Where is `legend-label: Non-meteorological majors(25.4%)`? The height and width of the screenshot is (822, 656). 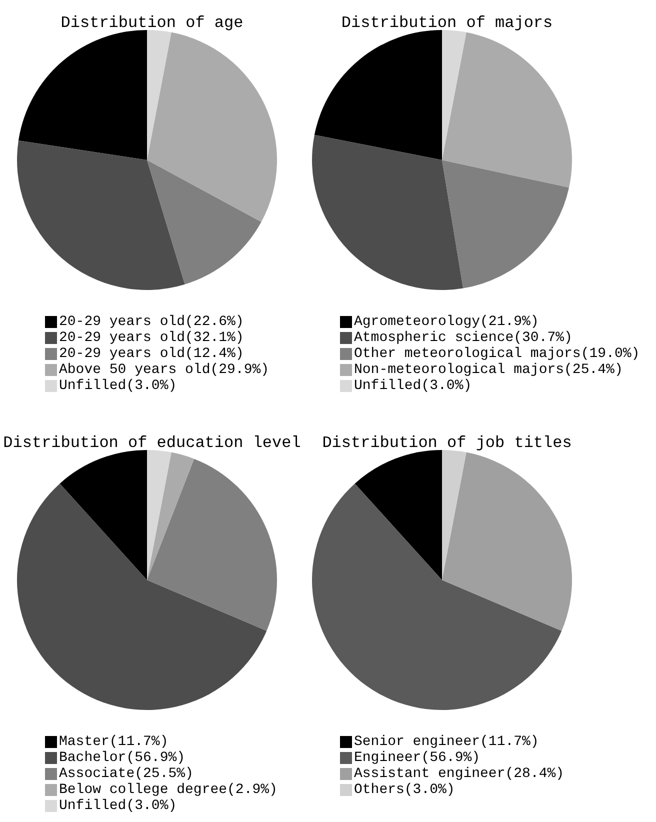
legend-label: Non-meteorological majors(25.4%) is located at coordinates (488, 370).